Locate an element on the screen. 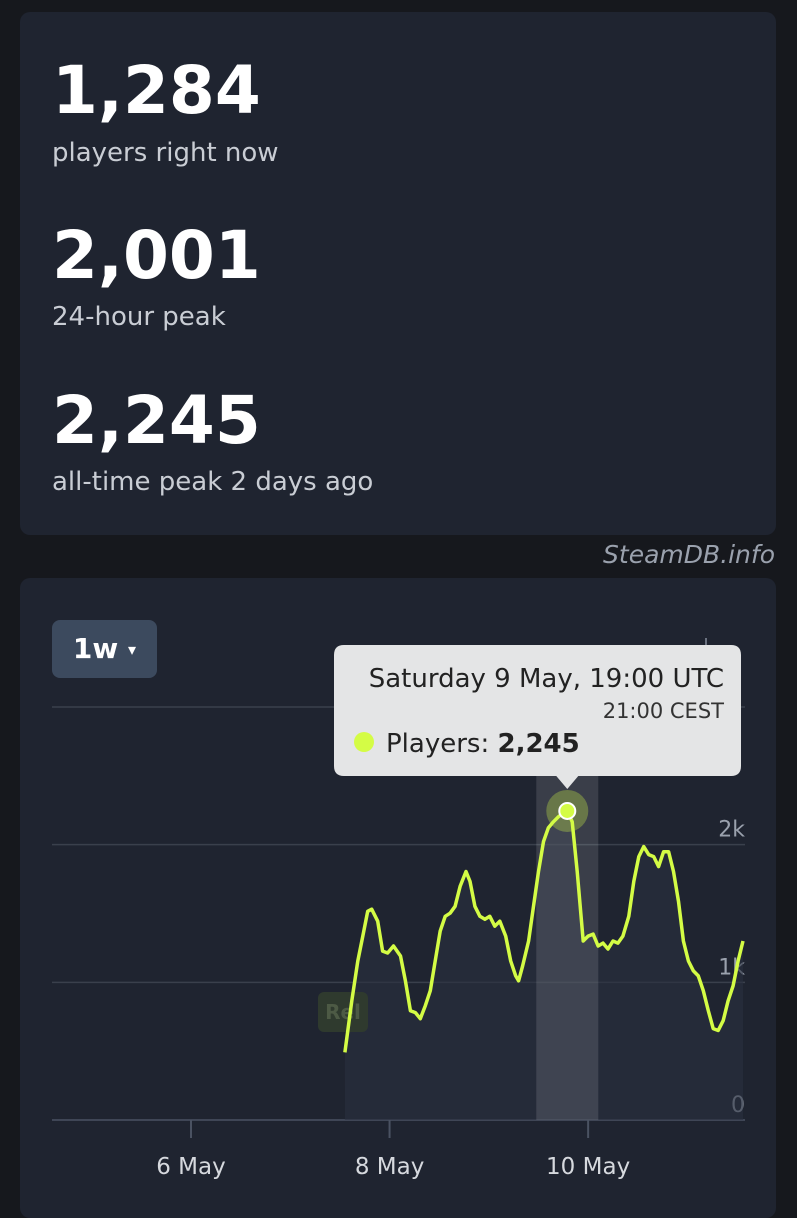 Image resolution: width=797 pixels, height=1218 pixels. y-tick-label: 2k is located at coordinates (731, 830).